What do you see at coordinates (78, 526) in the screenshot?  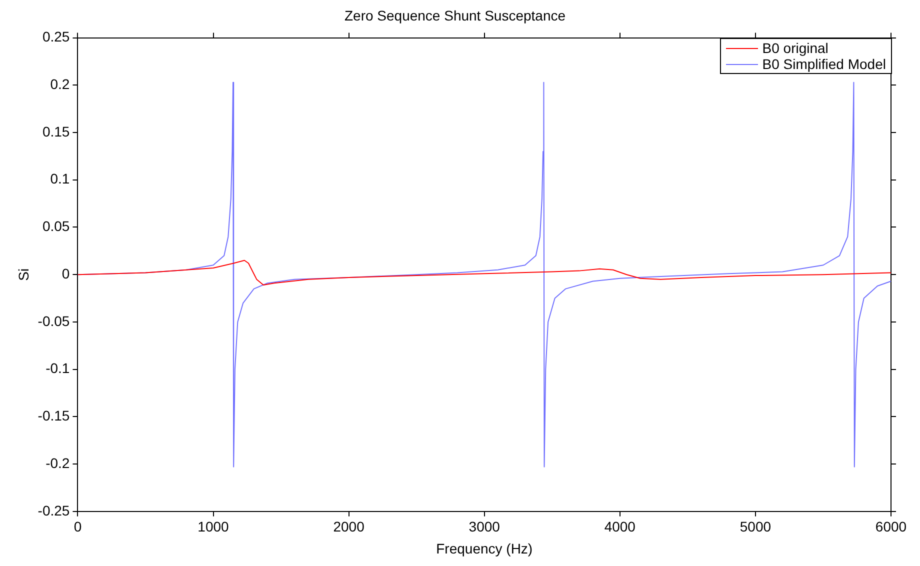 I see `x-tick-label: 0` at bounding box center [78, 526].